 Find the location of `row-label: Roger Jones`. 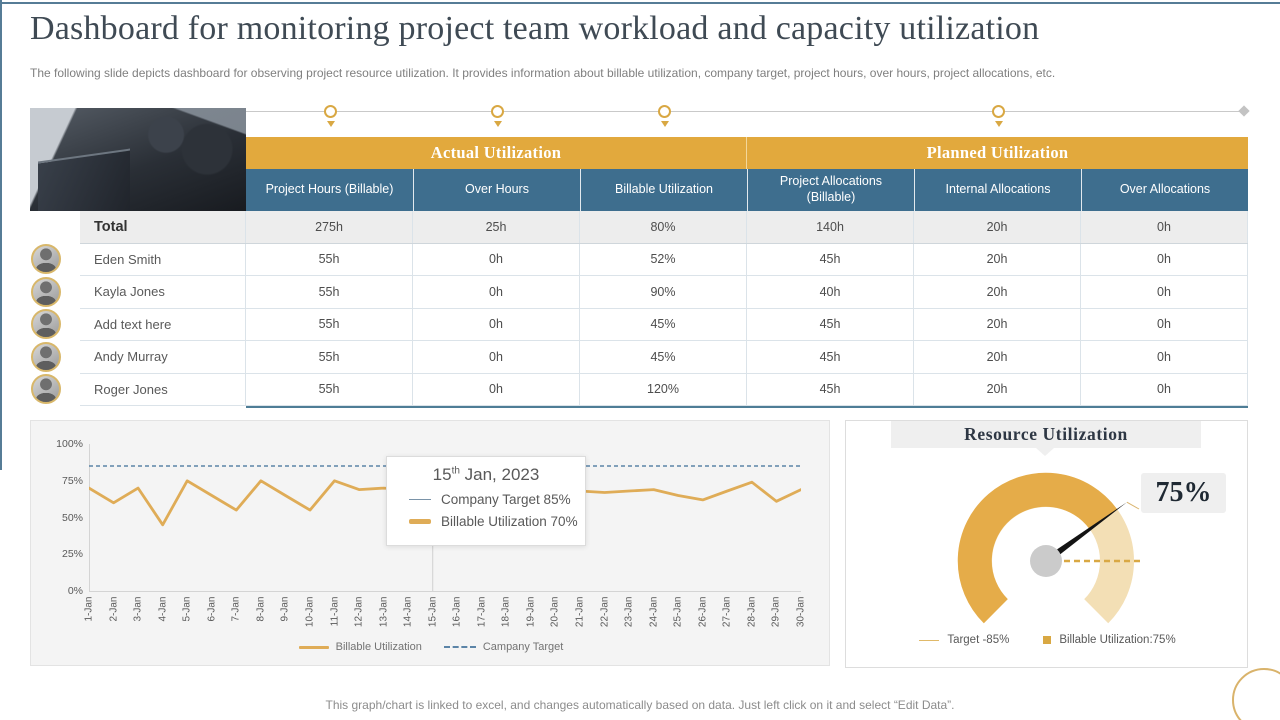

row-label: Roger Jones is located at coordinates (163, 389).